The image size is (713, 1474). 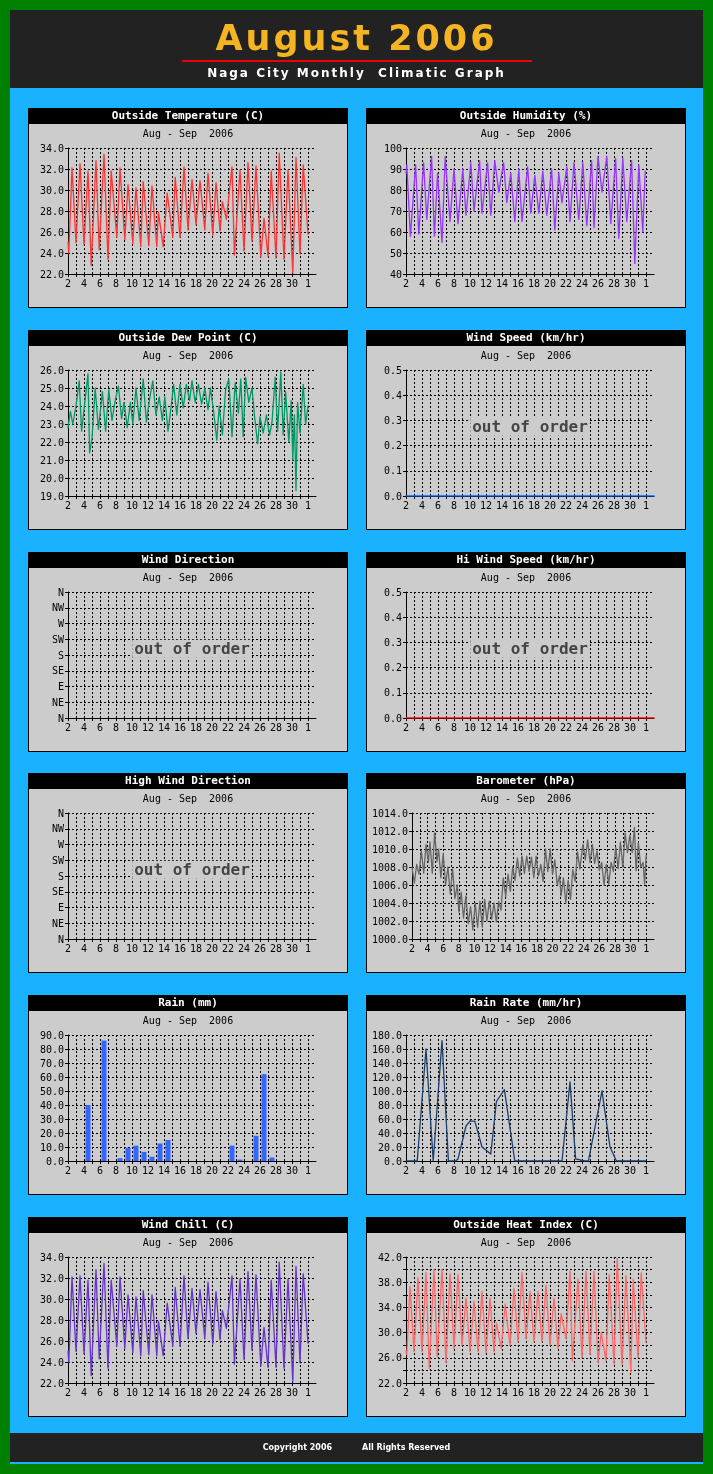 I want to click on y-tick-label: 180.0, so click(x=386, y=1035).